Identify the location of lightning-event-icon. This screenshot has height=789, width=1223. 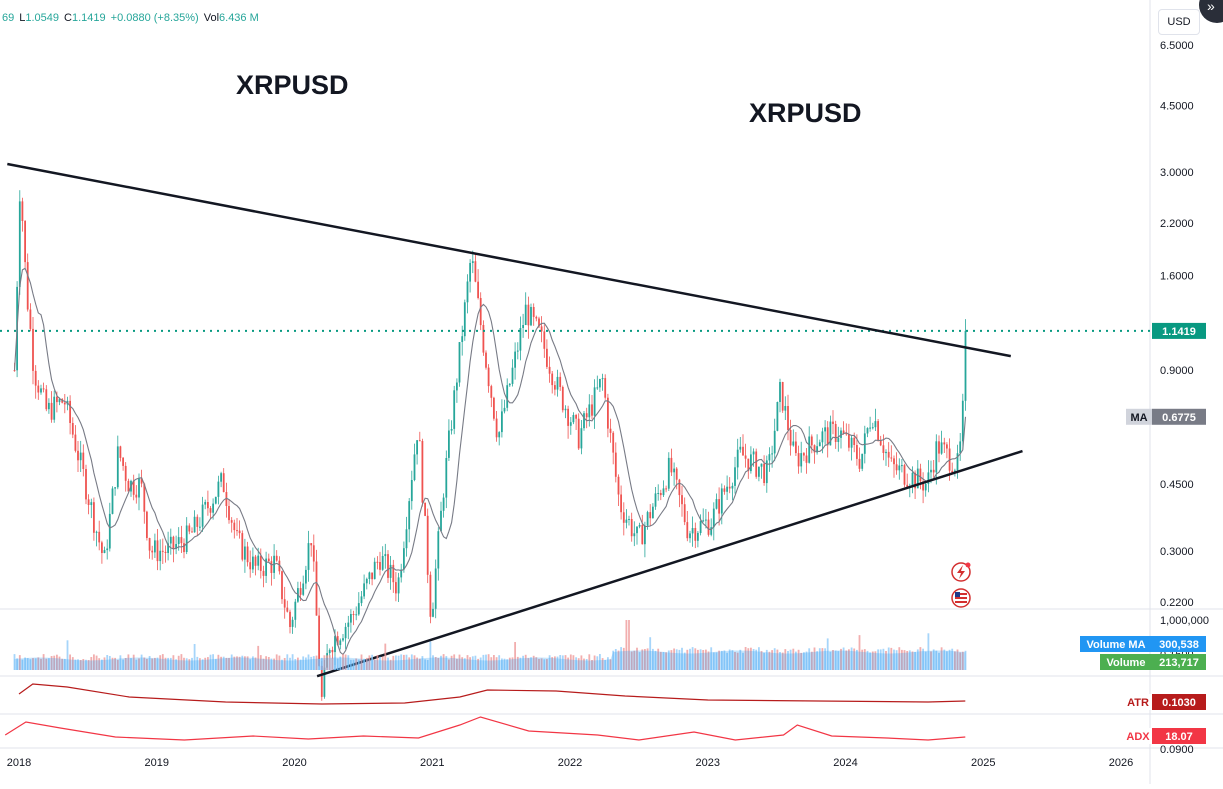
(961, 572).